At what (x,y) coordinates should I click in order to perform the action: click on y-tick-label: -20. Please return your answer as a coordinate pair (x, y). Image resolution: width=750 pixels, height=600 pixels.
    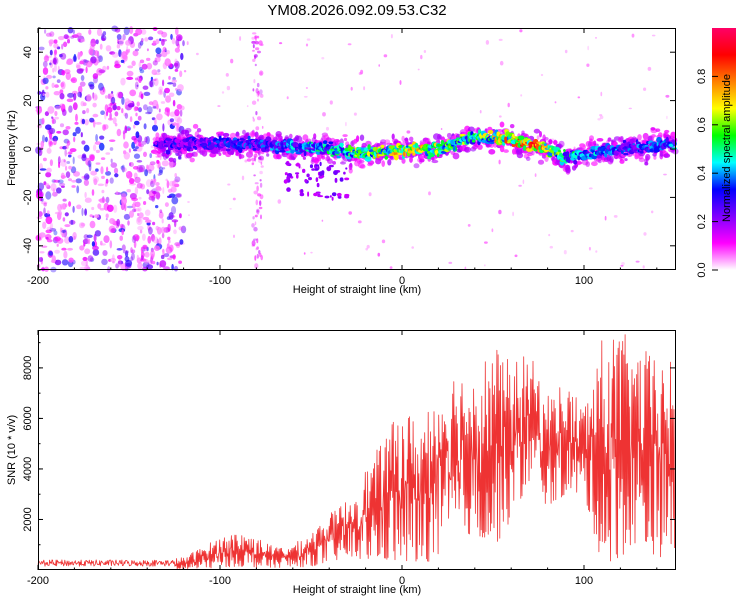
    Looking at the image, I should click on (28, 197).